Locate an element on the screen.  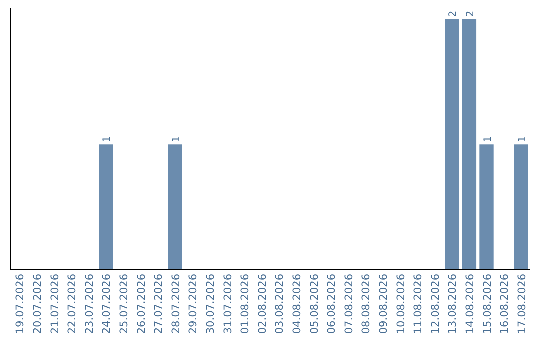
x-tick-label: 15.08.2026 is located at coordinates (488, 304).